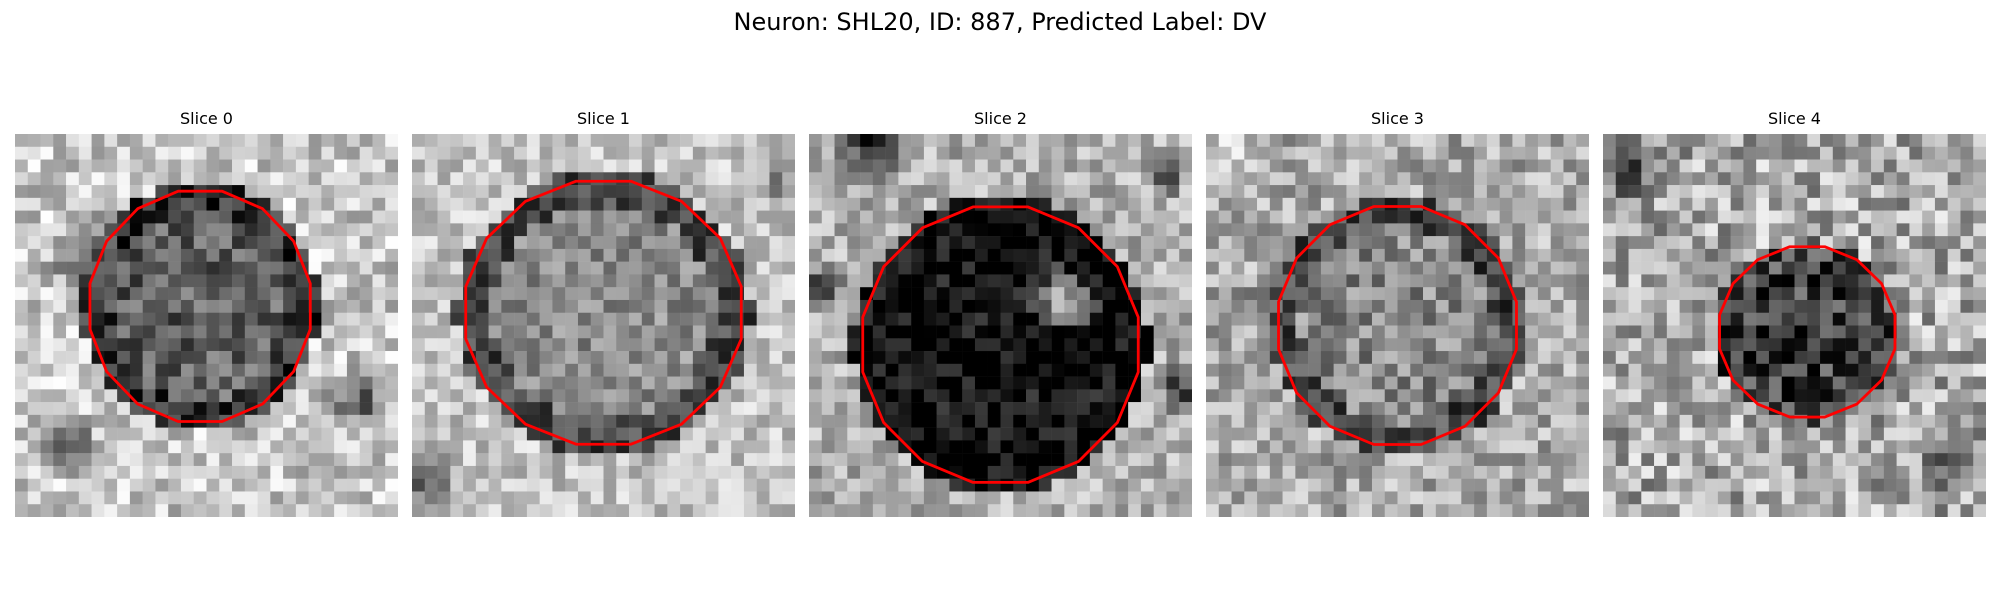 The image size is (2000, 600). I want to click on slice-panel-0: Slice 0, so click(206, 314).